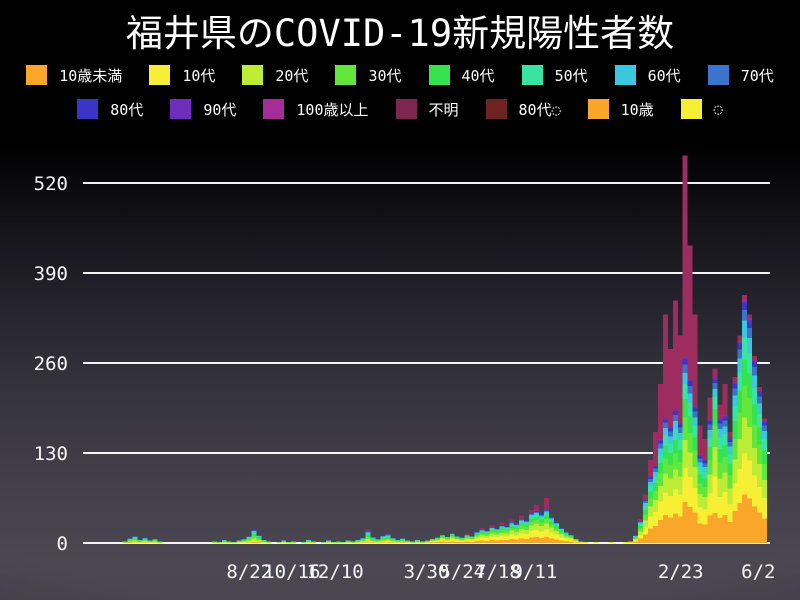  What do you see at coordinates (757, 75) in the screenshot?
I see `legend-label: 70代` at bounding box center [757, 75].